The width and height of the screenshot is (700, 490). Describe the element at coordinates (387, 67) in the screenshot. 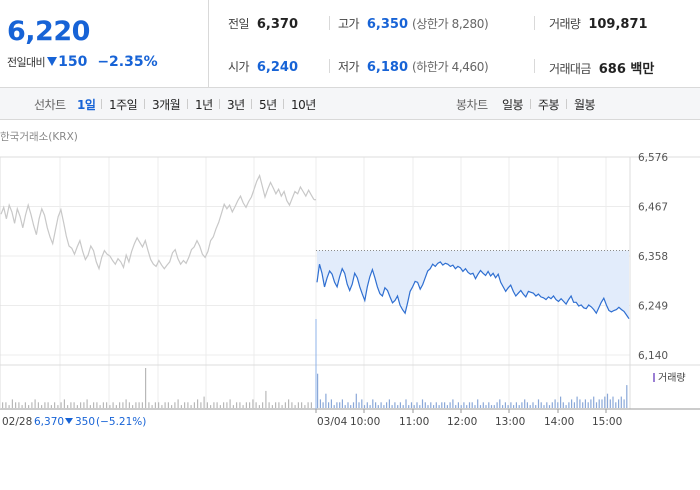

I see `low-value: 6,180` at that location.